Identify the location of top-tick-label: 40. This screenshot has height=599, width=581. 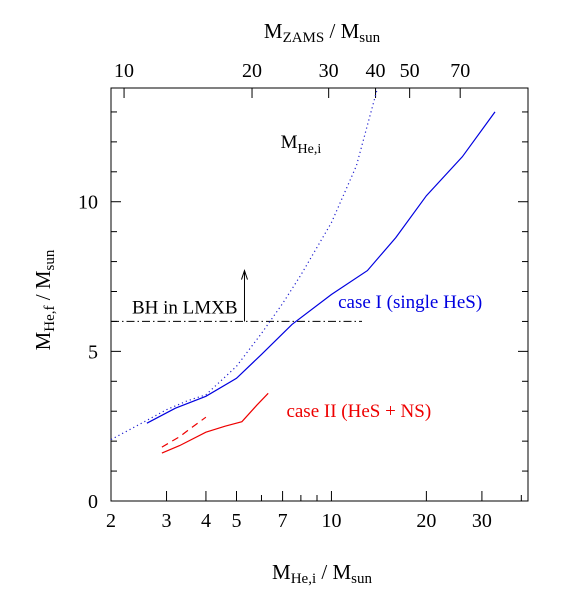
(376, 71).